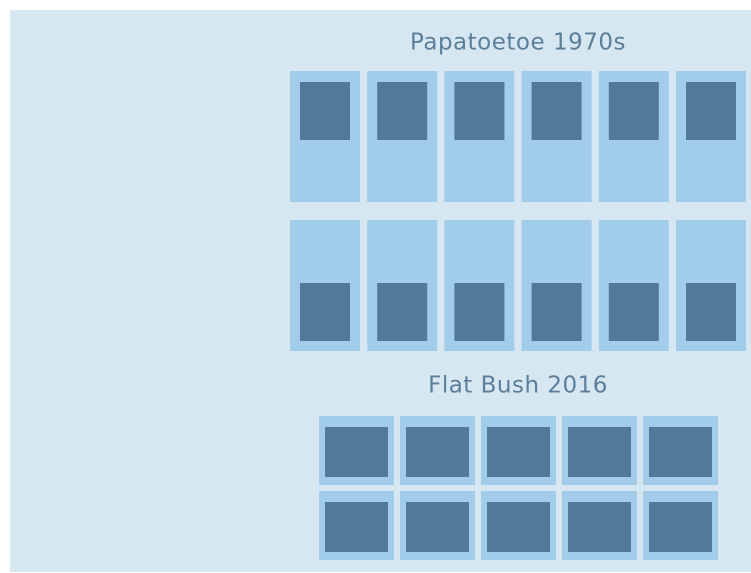 Image resolution: width=751 pixels, height=573 pixels. Describe the element at coordinates (518, 43) in the screenshot. I see `section-title: Papatoetoe 1970s` at that location.